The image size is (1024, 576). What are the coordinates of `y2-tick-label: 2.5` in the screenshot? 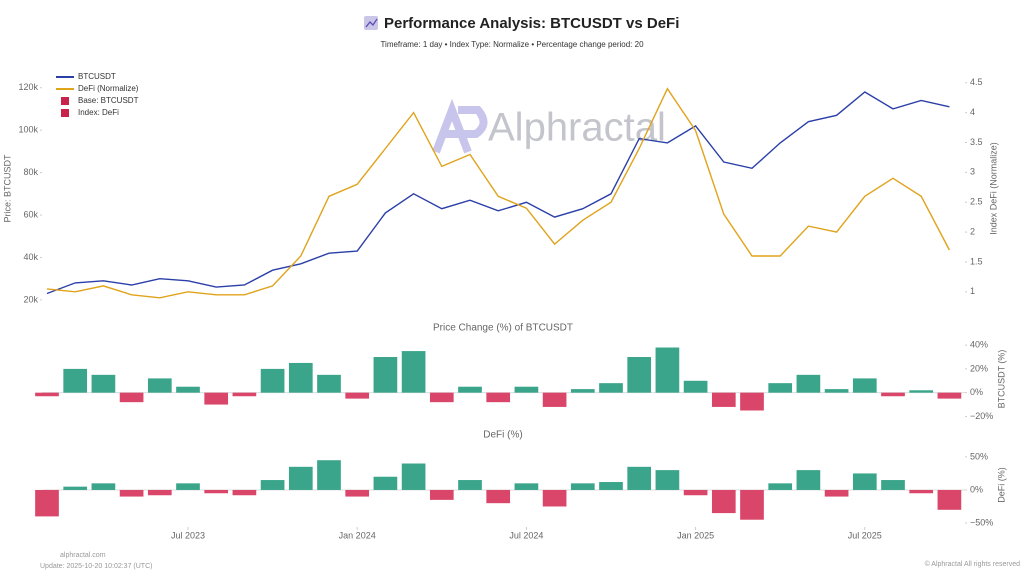 It's located at (976, 202).